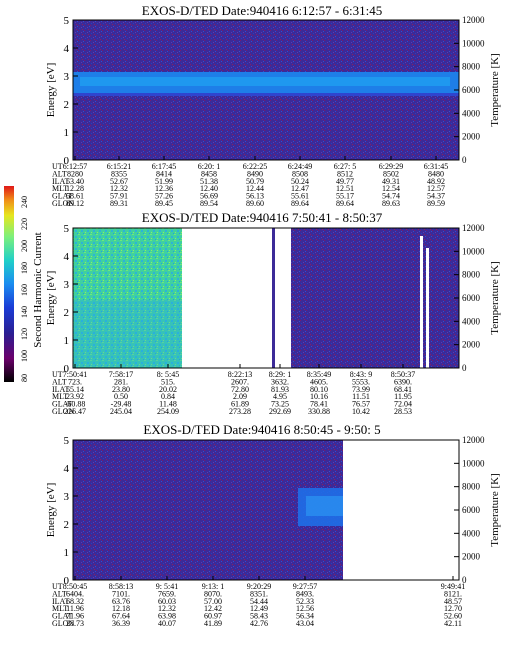 This screenshot has width=505, height=654. I want to click on colorbar-tick: 180, so click(24, 268).